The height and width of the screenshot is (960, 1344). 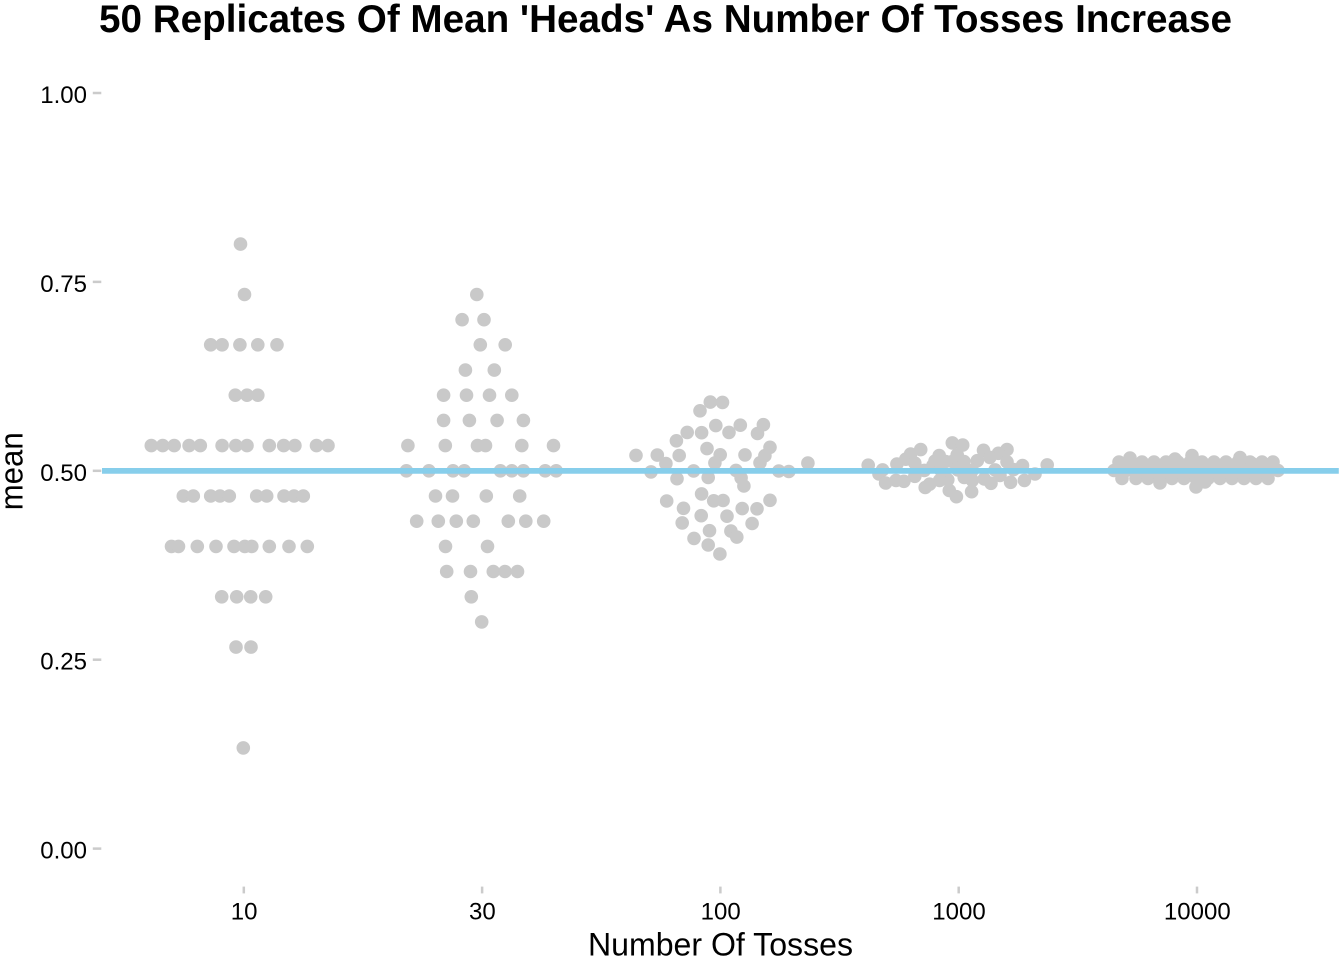 I want to click on svg-text: 1.00, so click(x=63, y=95).